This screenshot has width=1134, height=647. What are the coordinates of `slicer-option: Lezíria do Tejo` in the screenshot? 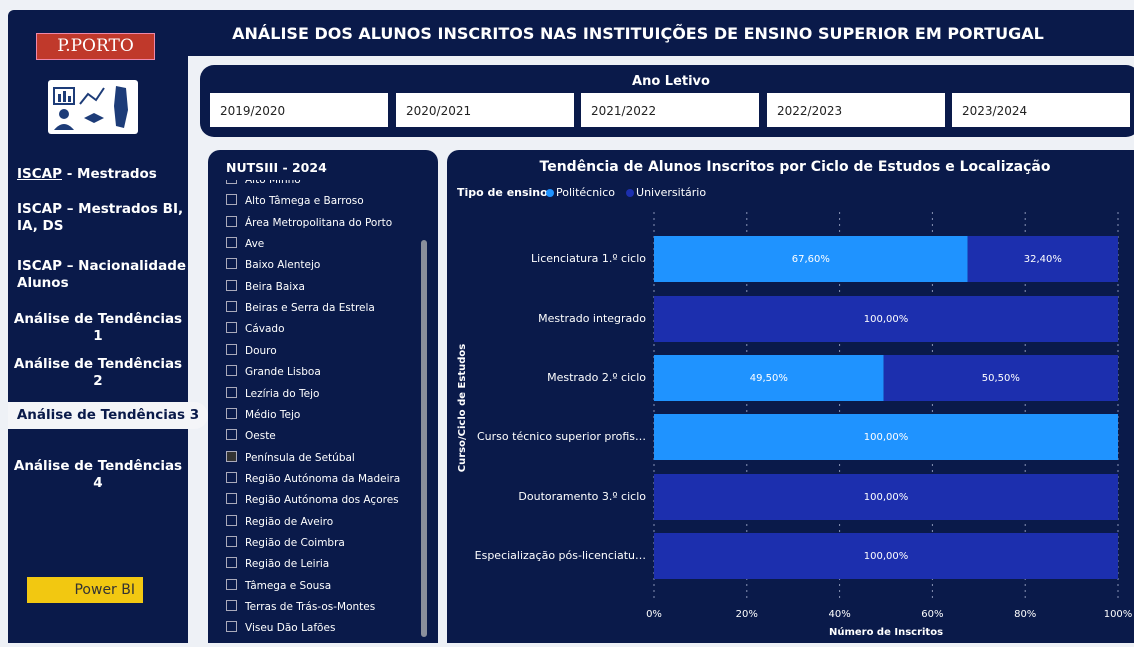 It's located at (272, 394).